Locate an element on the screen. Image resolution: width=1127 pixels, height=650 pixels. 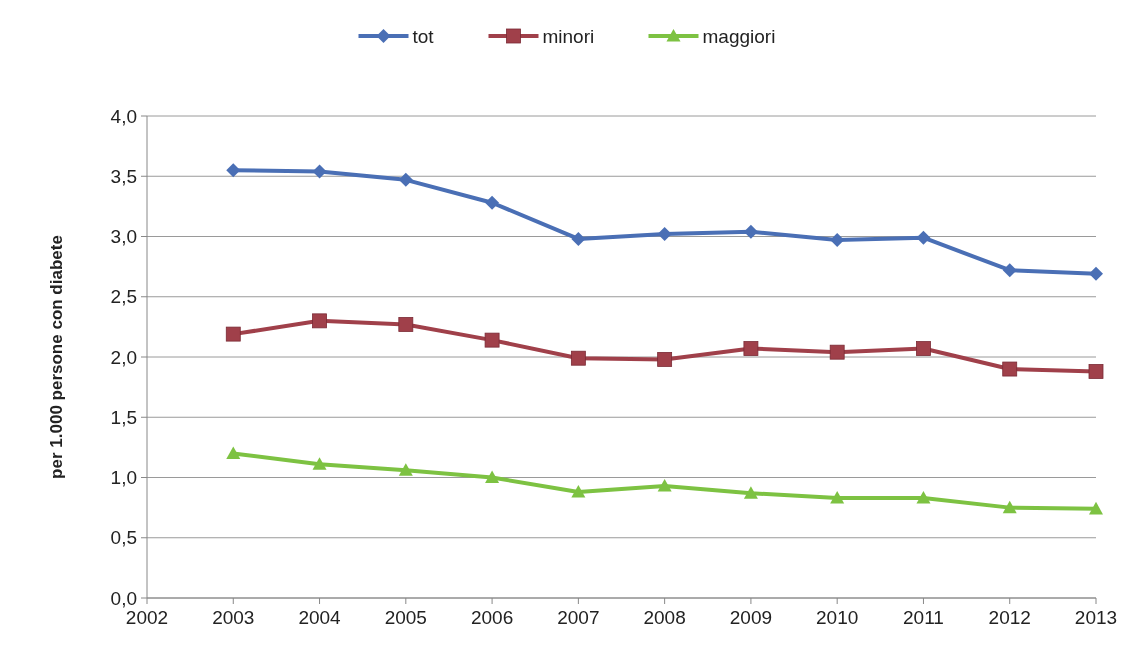
x-tick-label: 2004 is located at coordinates (320, 617).